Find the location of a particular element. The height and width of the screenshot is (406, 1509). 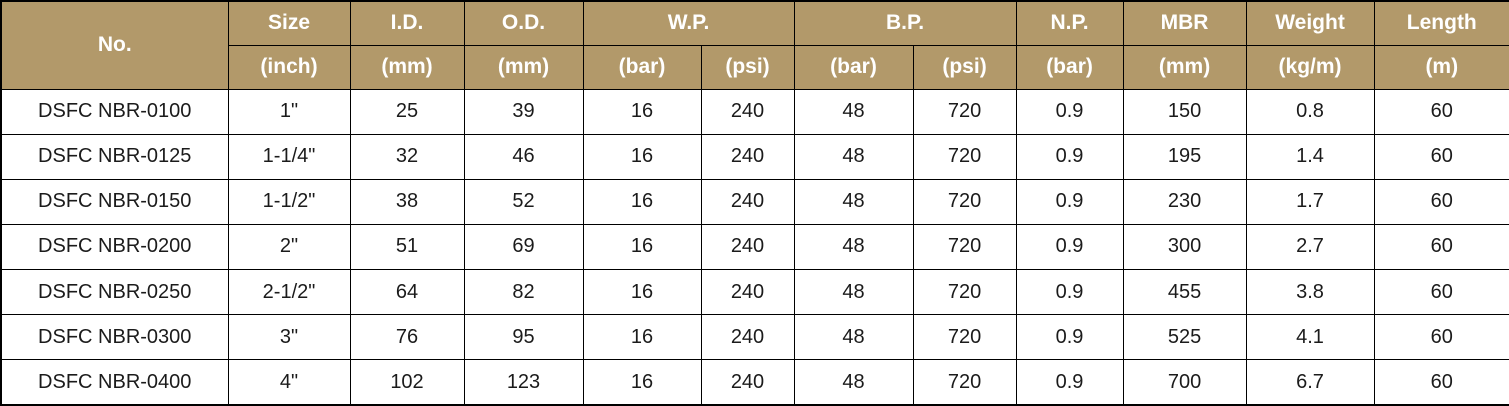

unit-mbr-mm: (mm) is located at coordinates (1184, 67).